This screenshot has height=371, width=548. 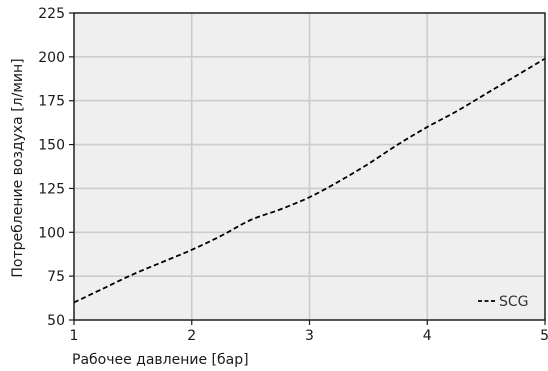 I want to click on x-tick-label: 5, so click(x=544, y=336).